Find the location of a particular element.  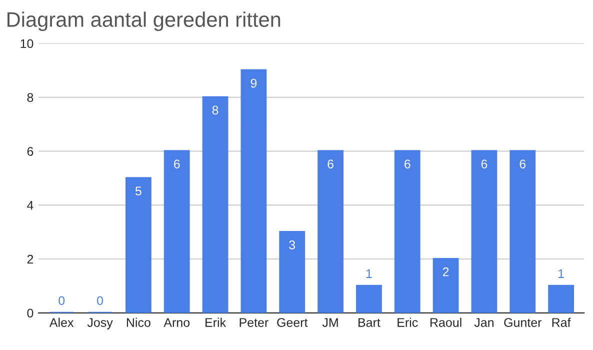

data-label: 9 is located at coordinates (253, 83).